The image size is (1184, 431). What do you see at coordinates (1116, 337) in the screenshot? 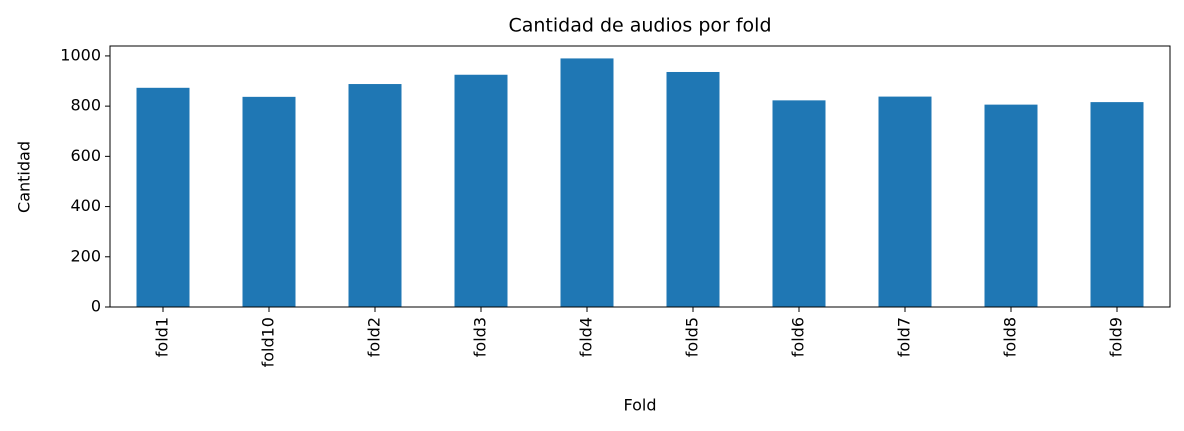
I see `x-tick-label: fold9` at bounding box center [1116, 337].